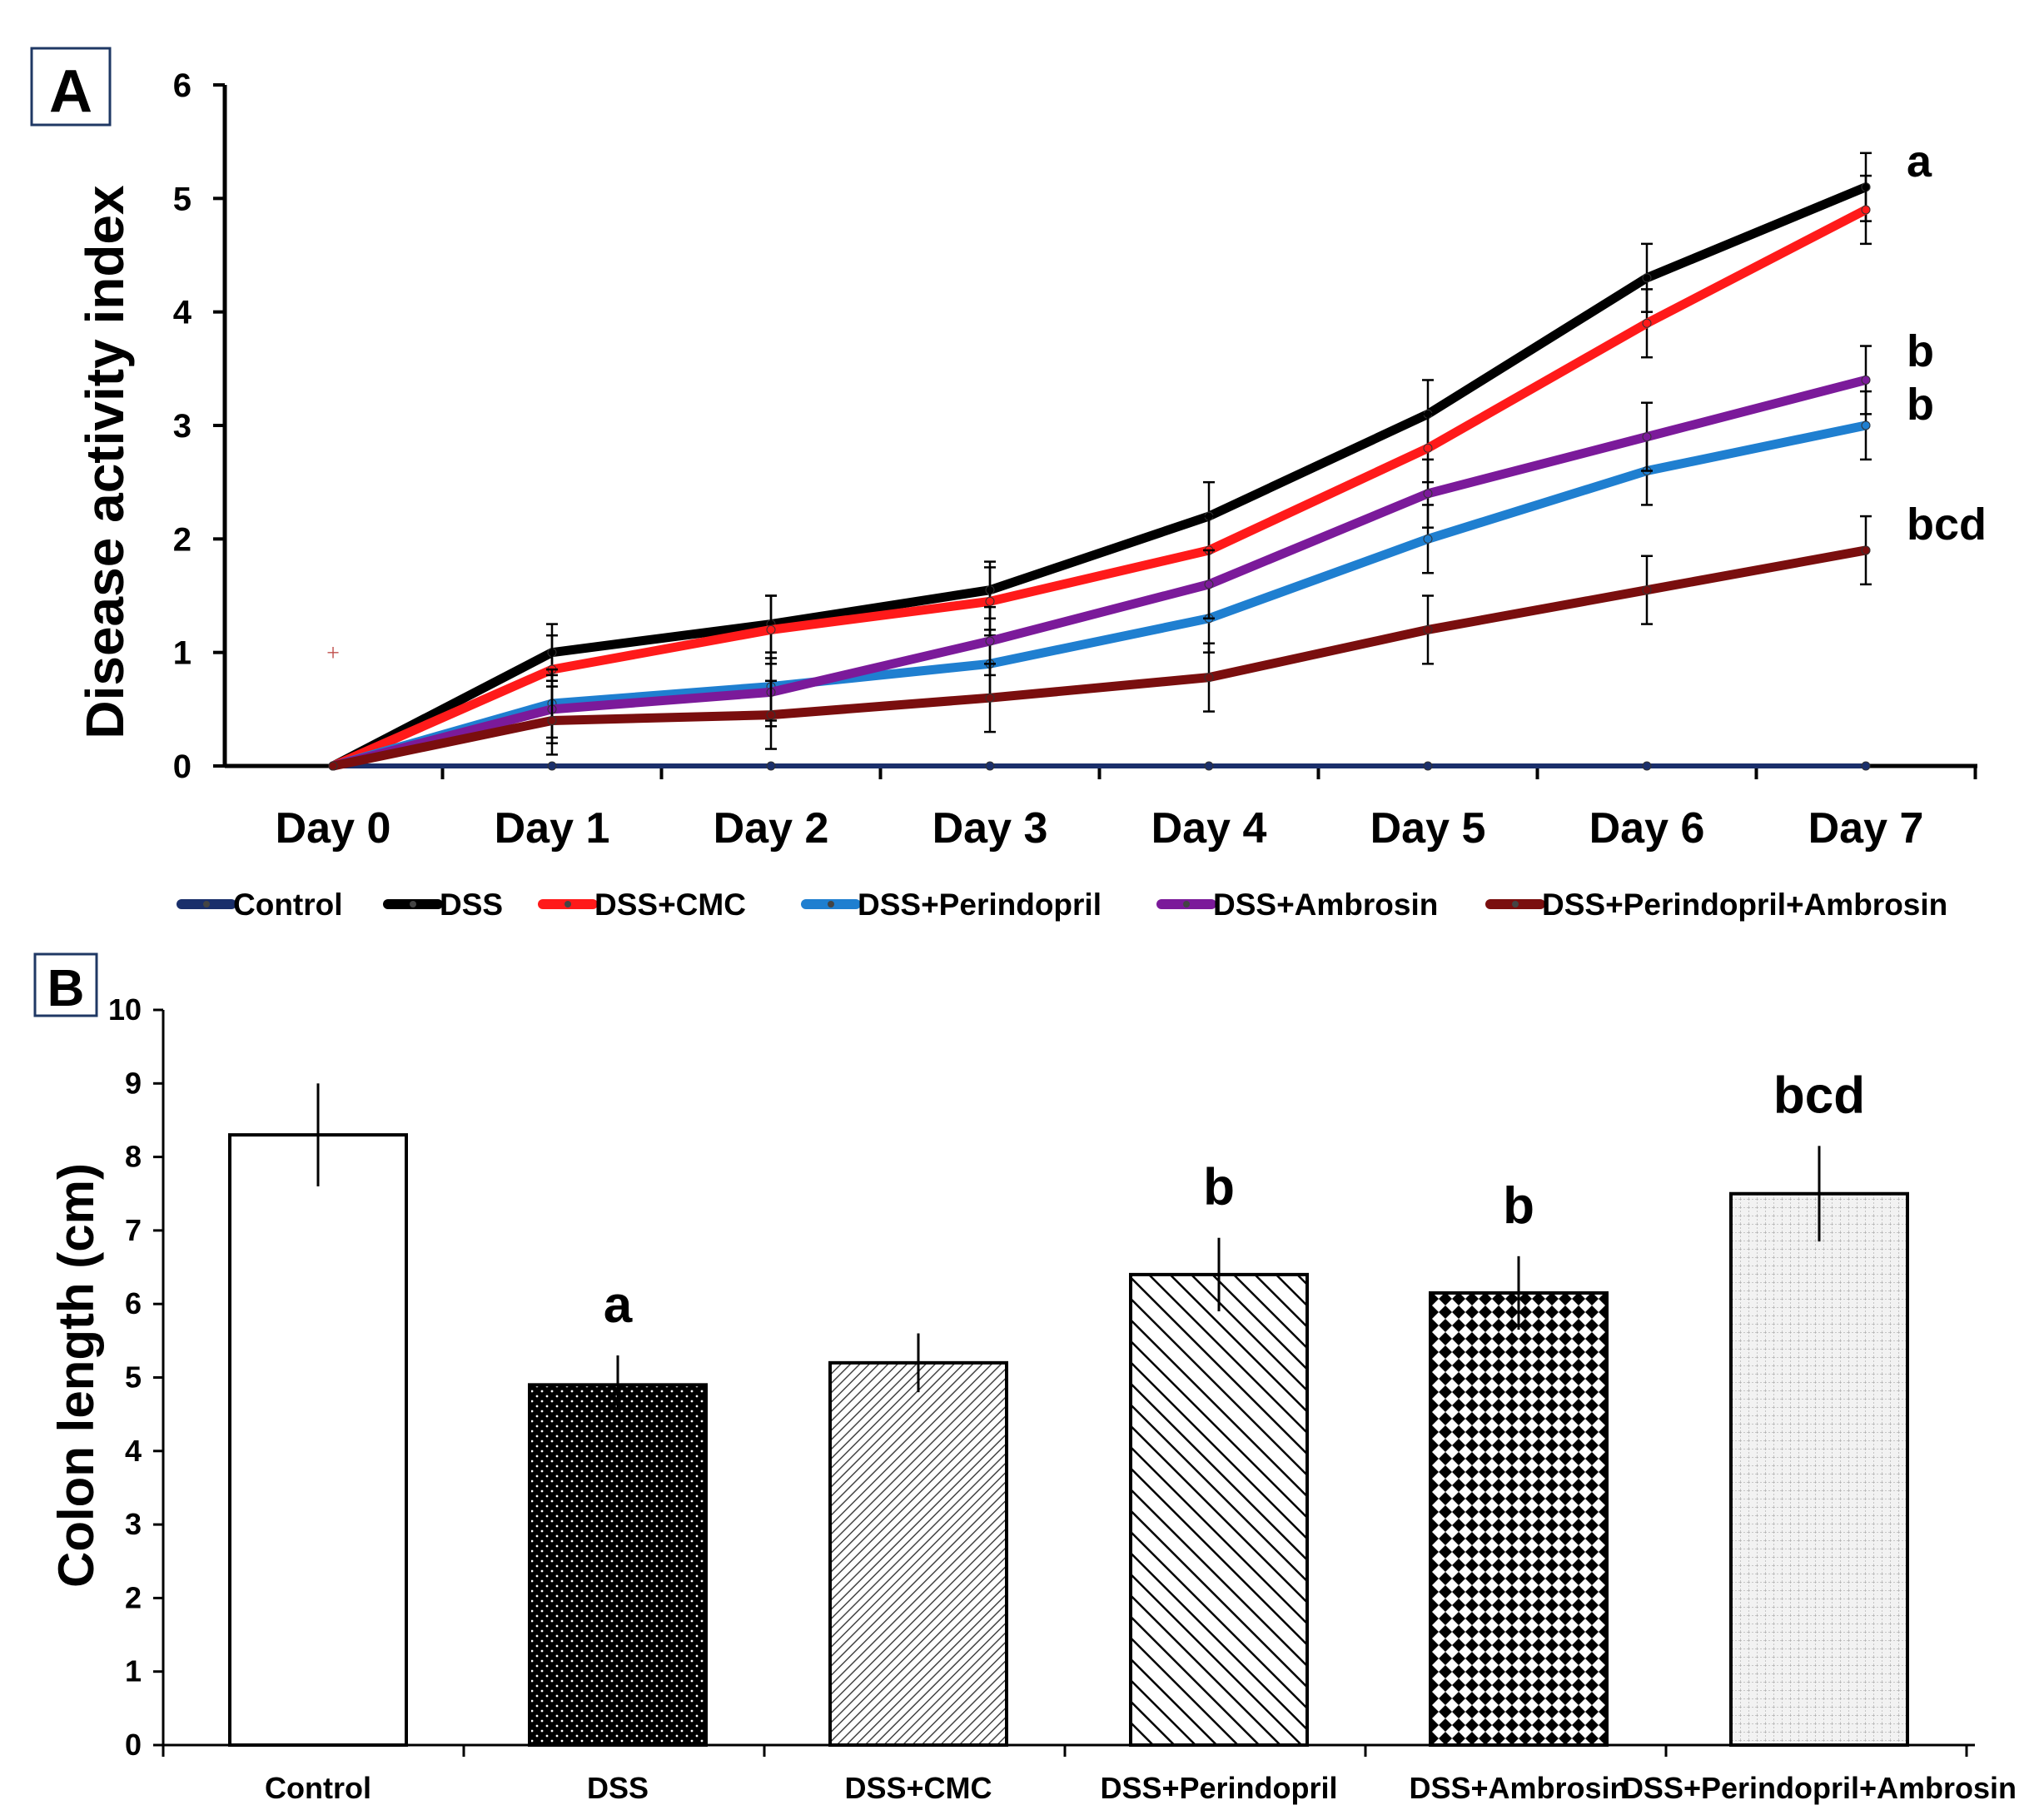  Describe the element at coordinates (1209, 828) in the screenshot. I see `x-tick-label: Day 4` at that location.